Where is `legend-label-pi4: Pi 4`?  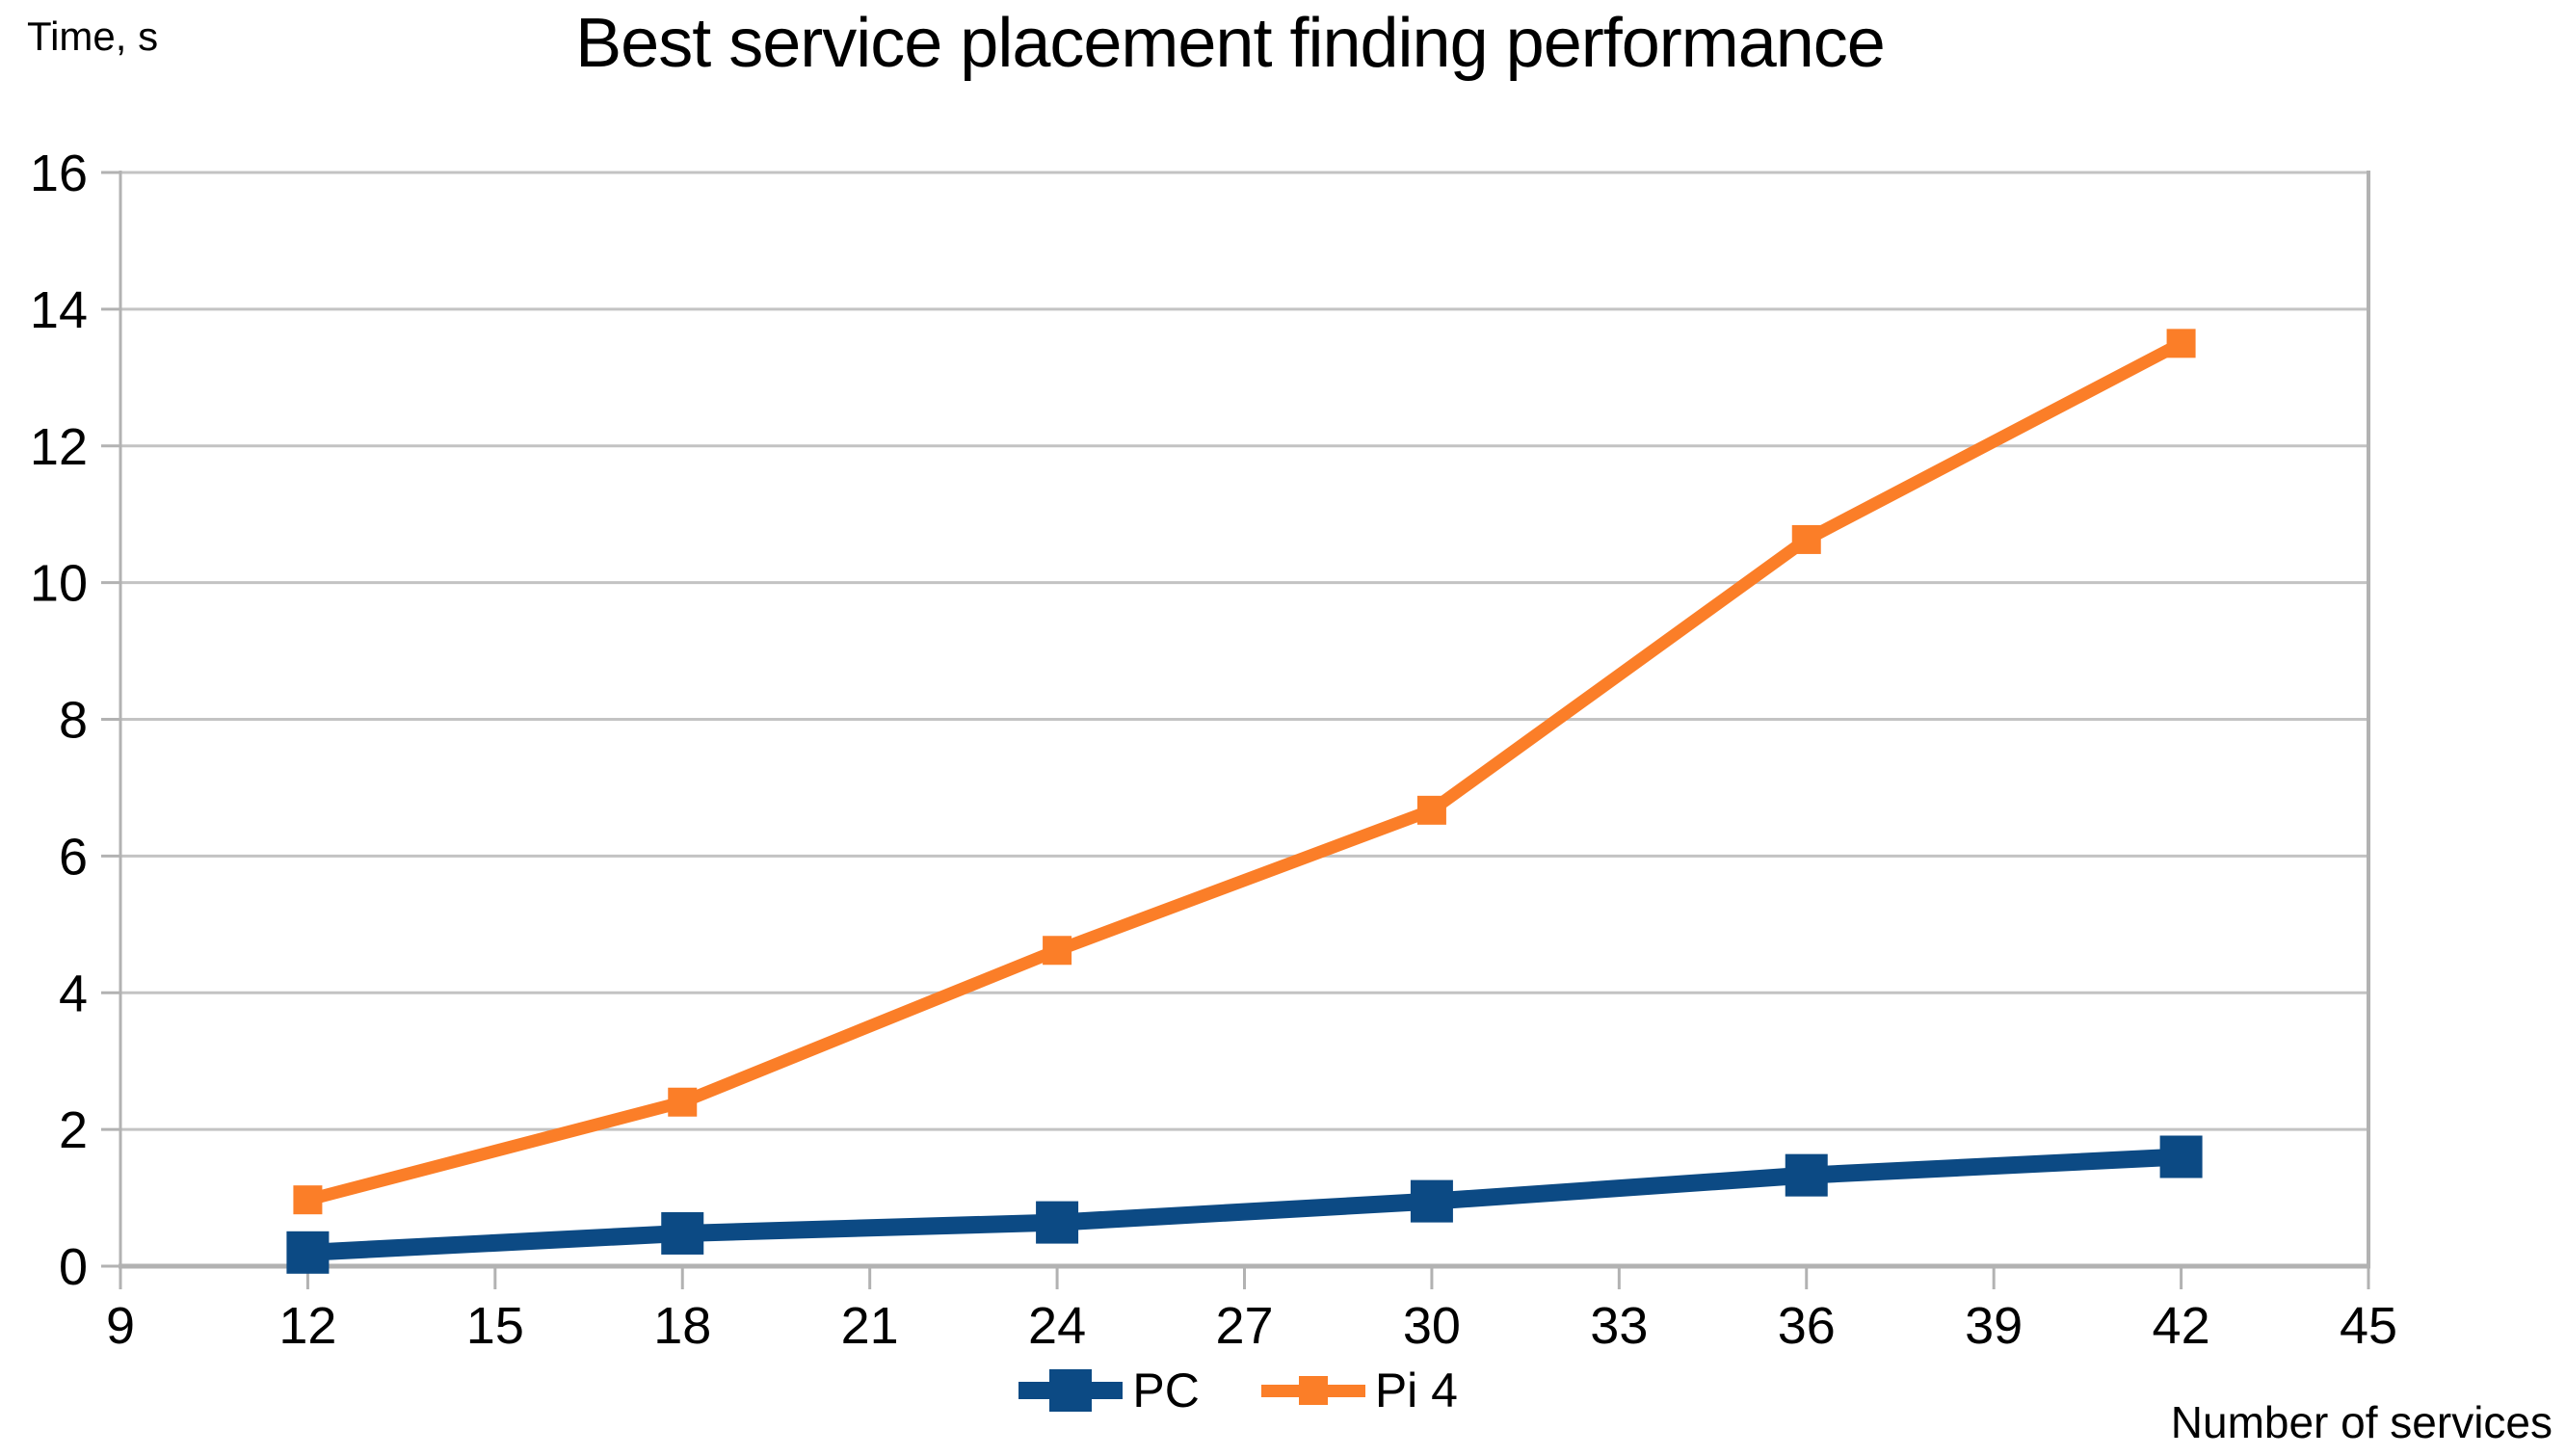
legend-label-pi4: Pi 4 is located at coordinates (1416, 1390).